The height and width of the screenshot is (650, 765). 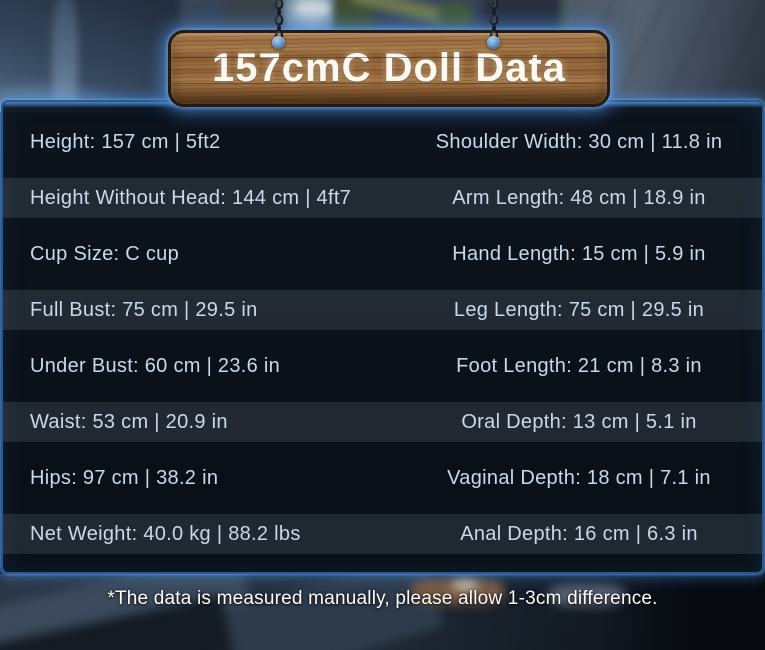 What do you see at coordinates (579, 142) in the screenshot?
I see `spec-shoulder-width: Shoulder Width: 30 cm | 11.8 in` at bounding box center [579, 142].